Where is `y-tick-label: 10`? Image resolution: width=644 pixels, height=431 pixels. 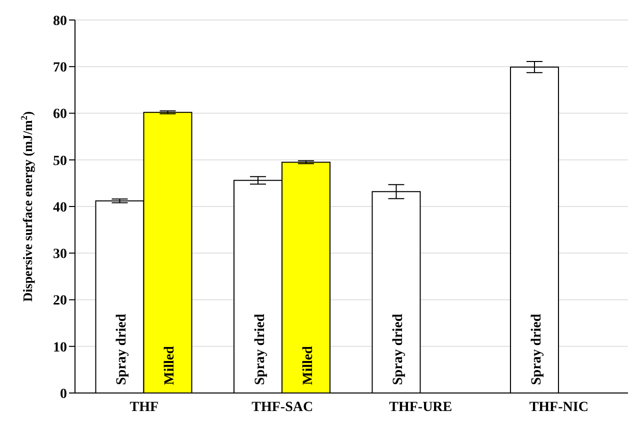 y-tick-label: 10 is located at coordinates (60, 348).